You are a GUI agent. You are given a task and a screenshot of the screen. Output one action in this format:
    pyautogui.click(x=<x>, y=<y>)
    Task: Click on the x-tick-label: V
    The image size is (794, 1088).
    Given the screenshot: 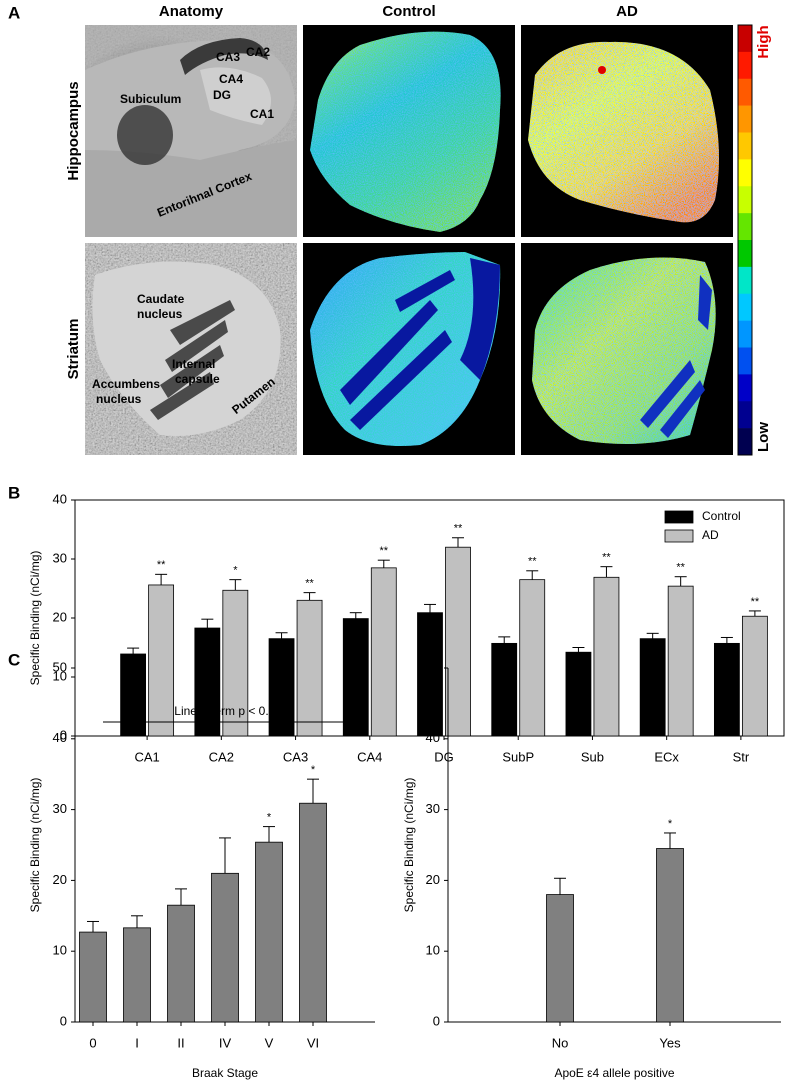 What is the action you would take?
    pyautogui.click(x=269, y=1042)
    